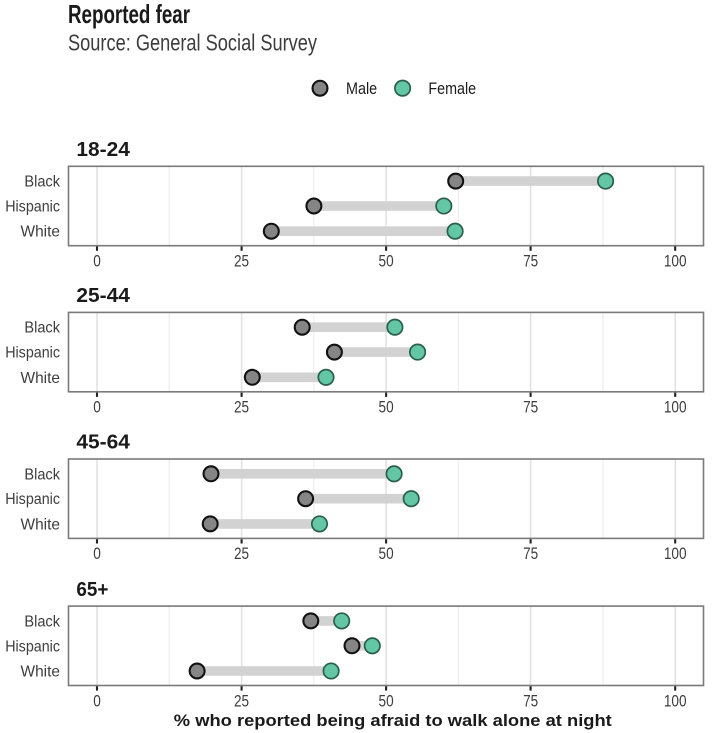  Describe the element at coordinates (103, 443) in the screenshot. I see `svg-text: 45-64` at that location.